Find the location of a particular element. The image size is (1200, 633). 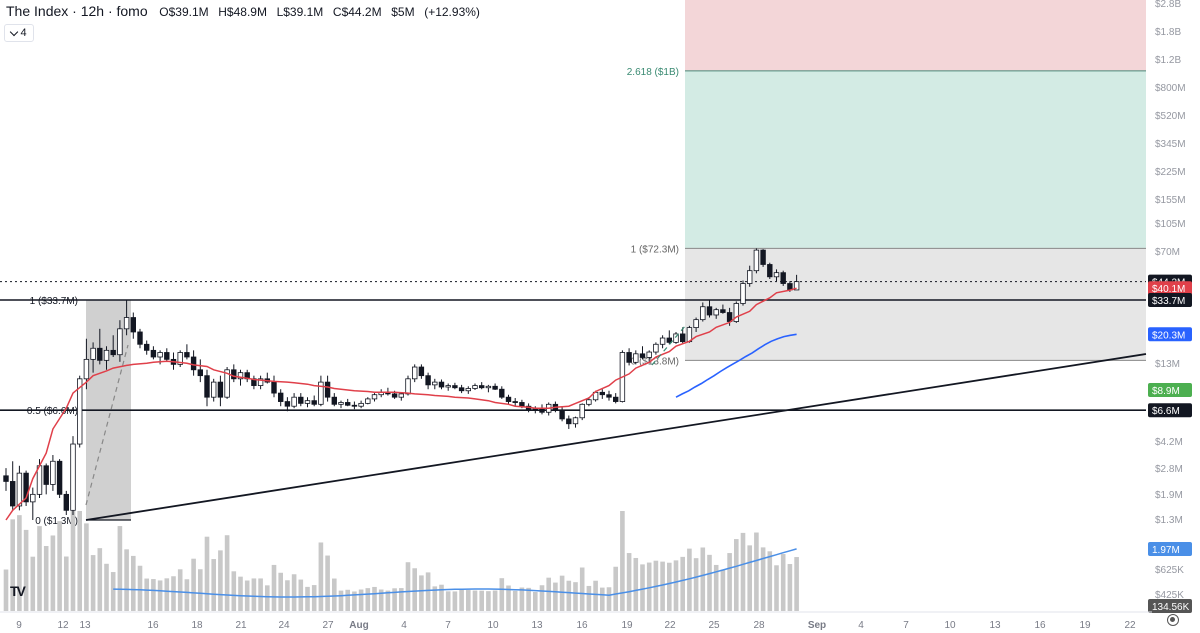

price-label-text: $20.3M is located at coordinates (1168, 335).